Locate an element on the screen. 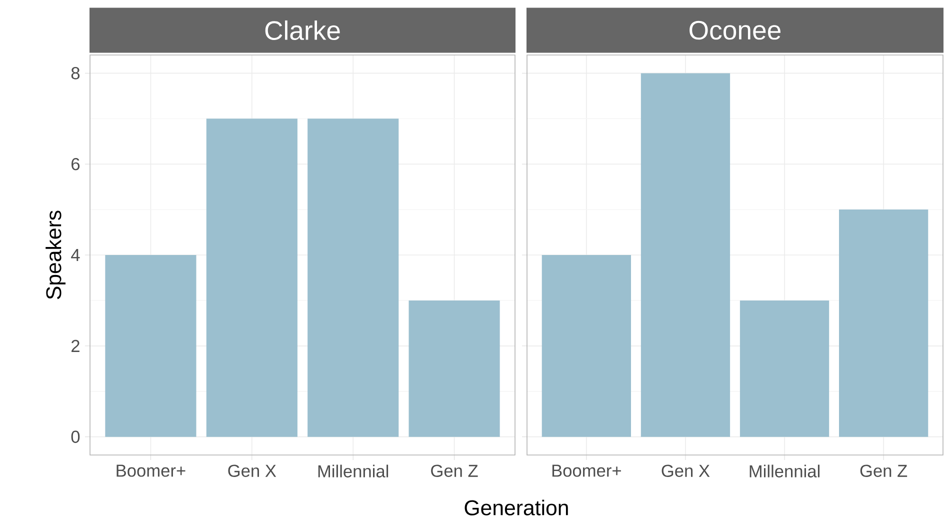  x-axis-title: Generation is located at coordinates (516, 508).